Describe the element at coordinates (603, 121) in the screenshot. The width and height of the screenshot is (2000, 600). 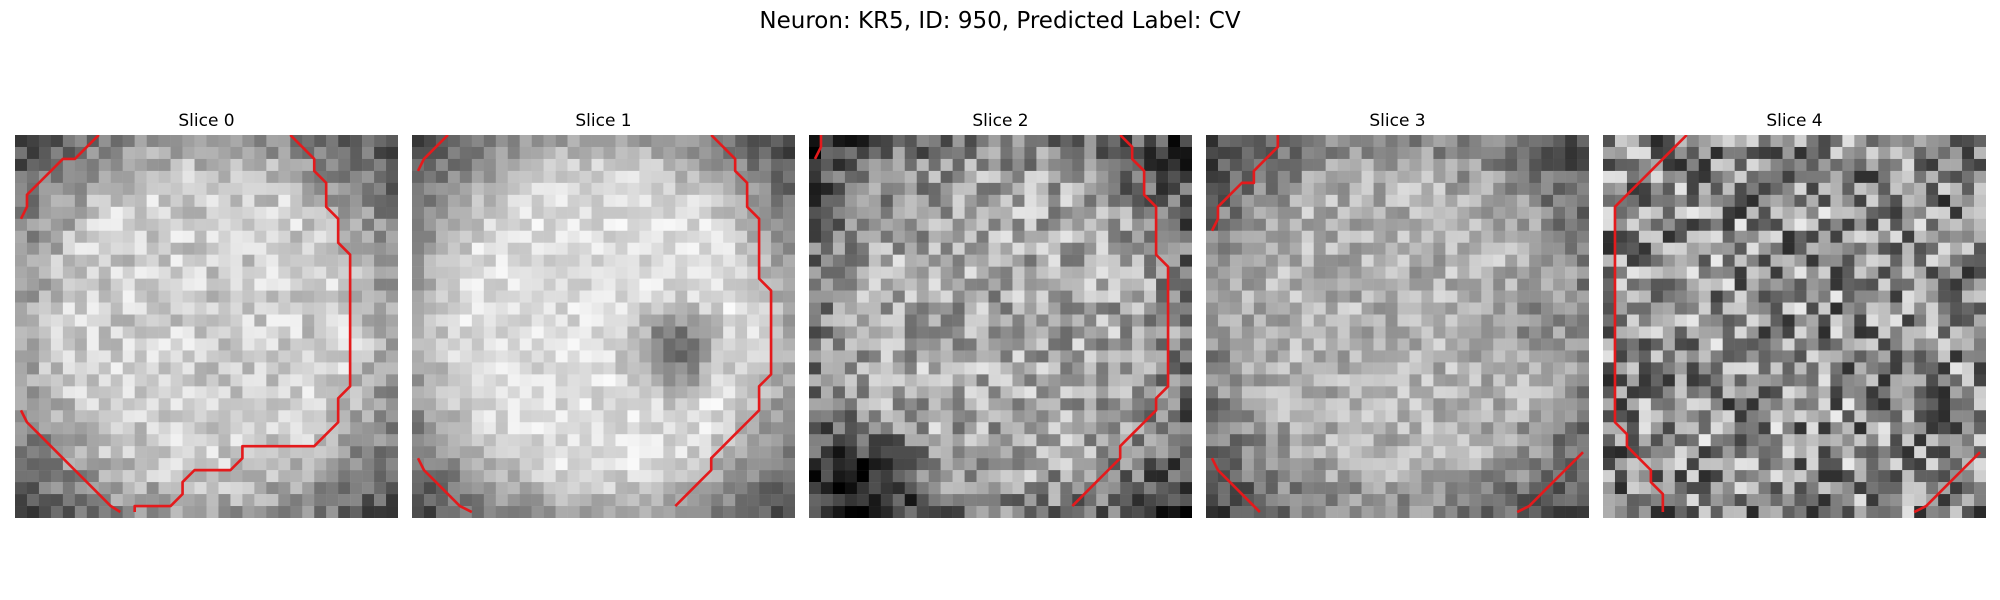
I see `slice-title: Slice 1` at that location.